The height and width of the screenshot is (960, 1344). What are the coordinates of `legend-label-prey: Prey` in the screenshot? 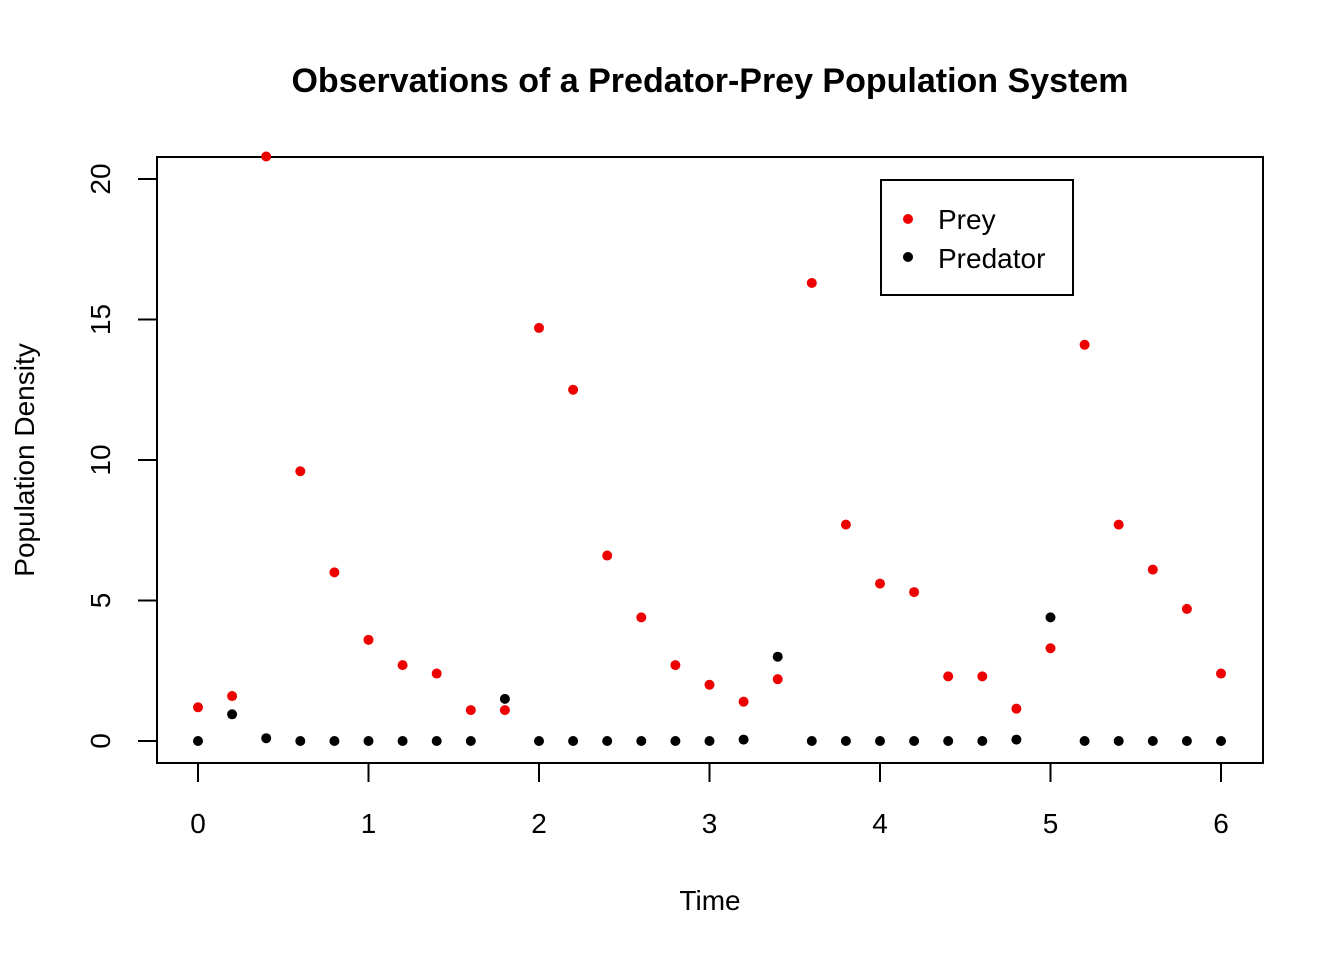 It's located at (967, 219).